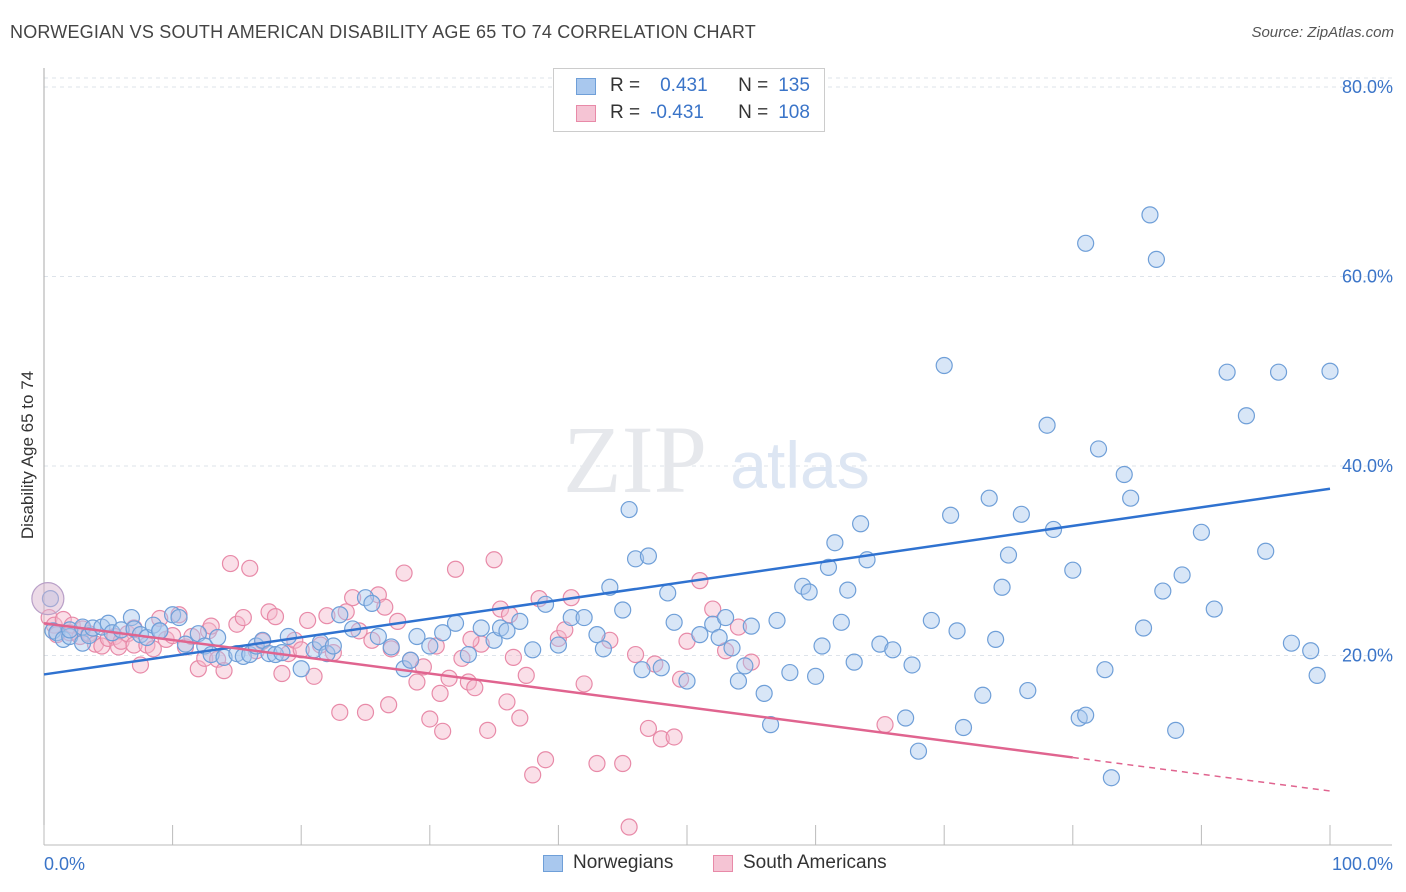 Image resolution: width=1406 pixels, height=892 pixels. Describe the element at coordinates (723, 863) in the screenshot. I see `legend-swatch-south-americans` at that location.